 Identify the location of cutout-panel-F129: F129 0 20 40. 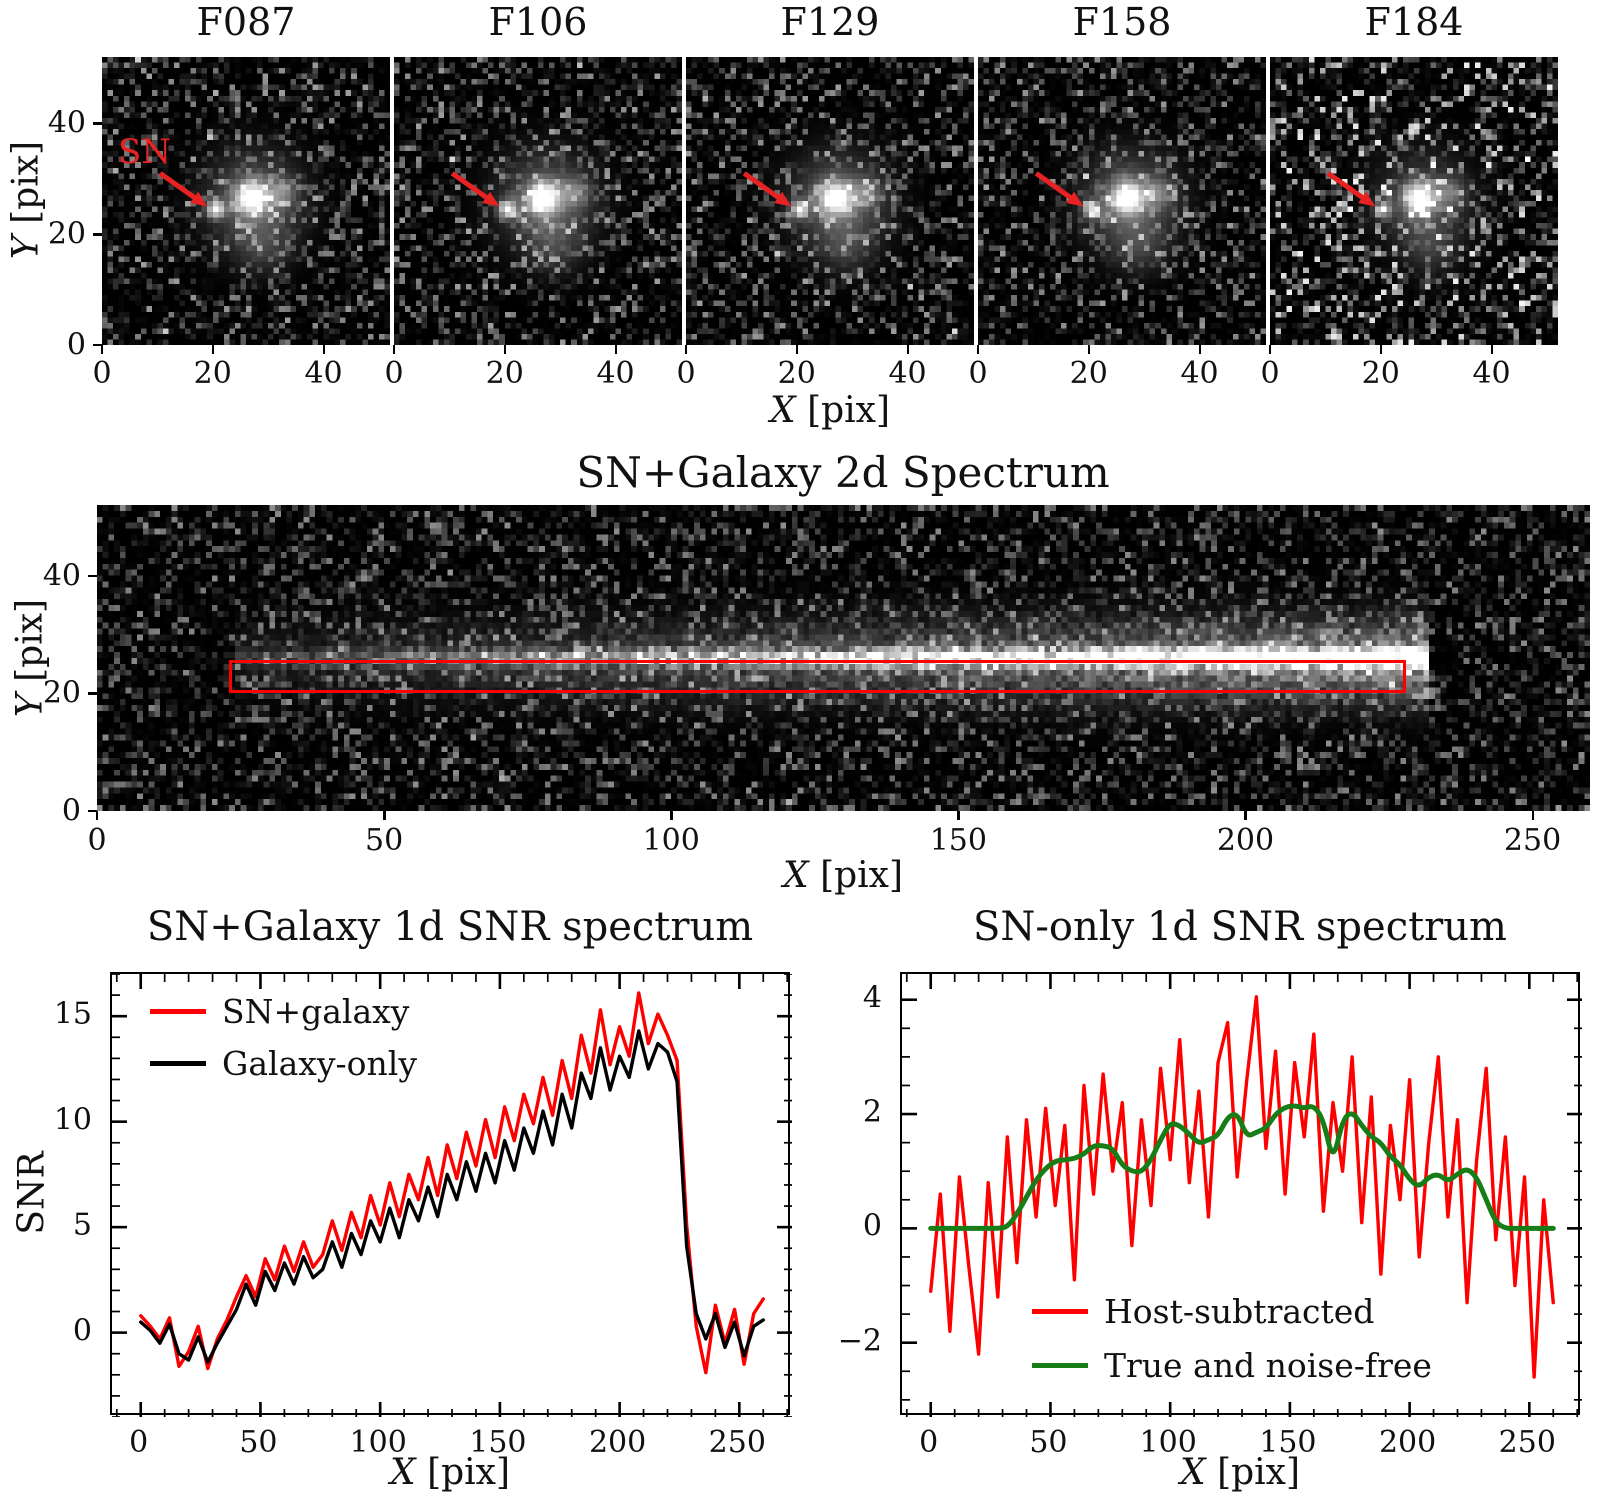
(825, 200).